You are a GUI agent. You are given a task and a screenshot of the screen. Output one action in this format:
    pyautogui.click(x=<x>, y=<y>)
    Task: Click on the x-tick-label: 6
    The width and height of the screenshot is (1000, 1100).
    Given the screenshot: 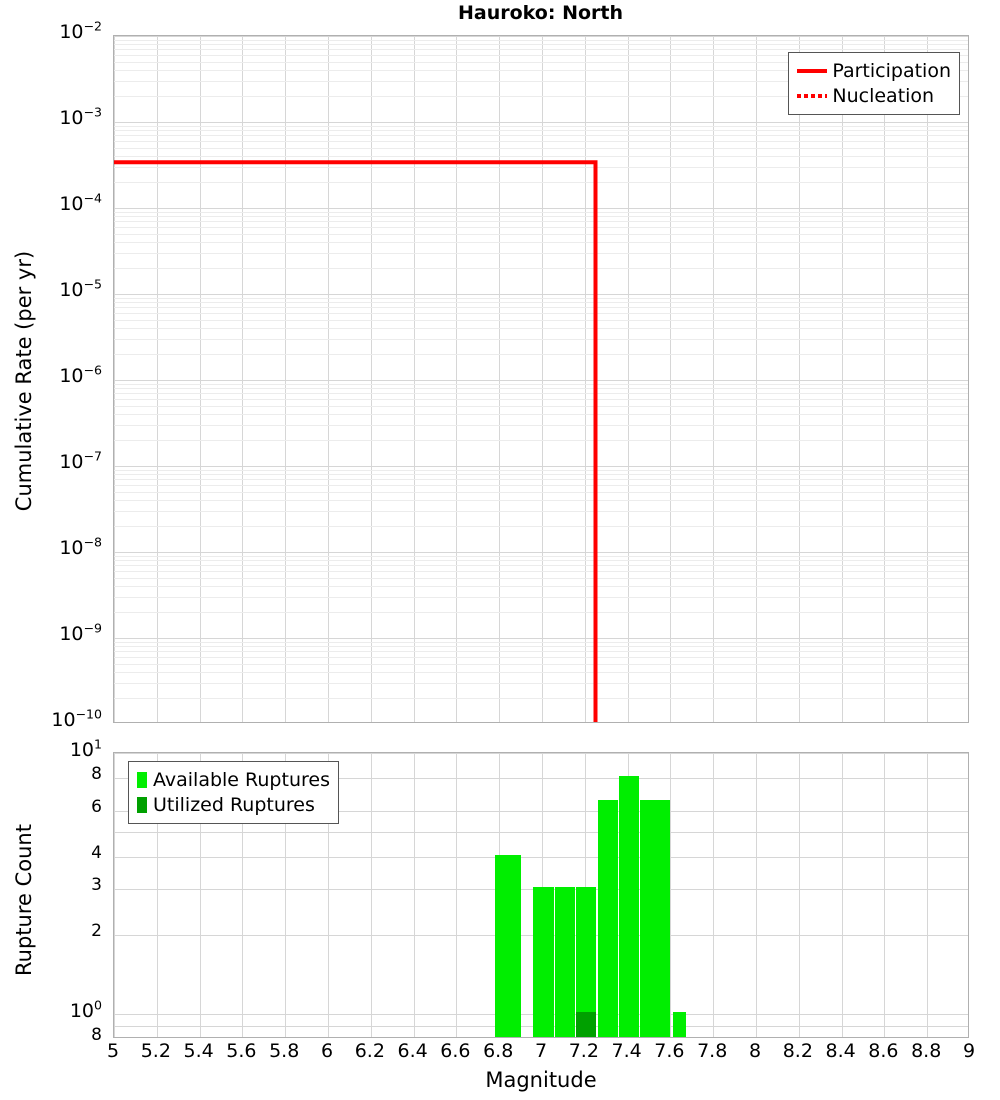 What is the action you would take?
    pyautogui.click(x=327, y=1051)
    